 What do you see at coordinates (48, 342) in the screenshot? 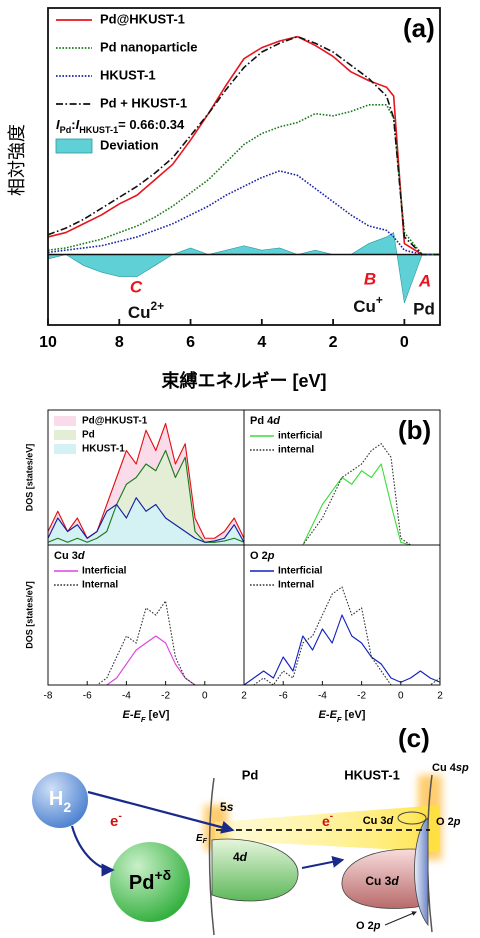
I see `x-tick-label: 10` at bounding box center [48, 342].